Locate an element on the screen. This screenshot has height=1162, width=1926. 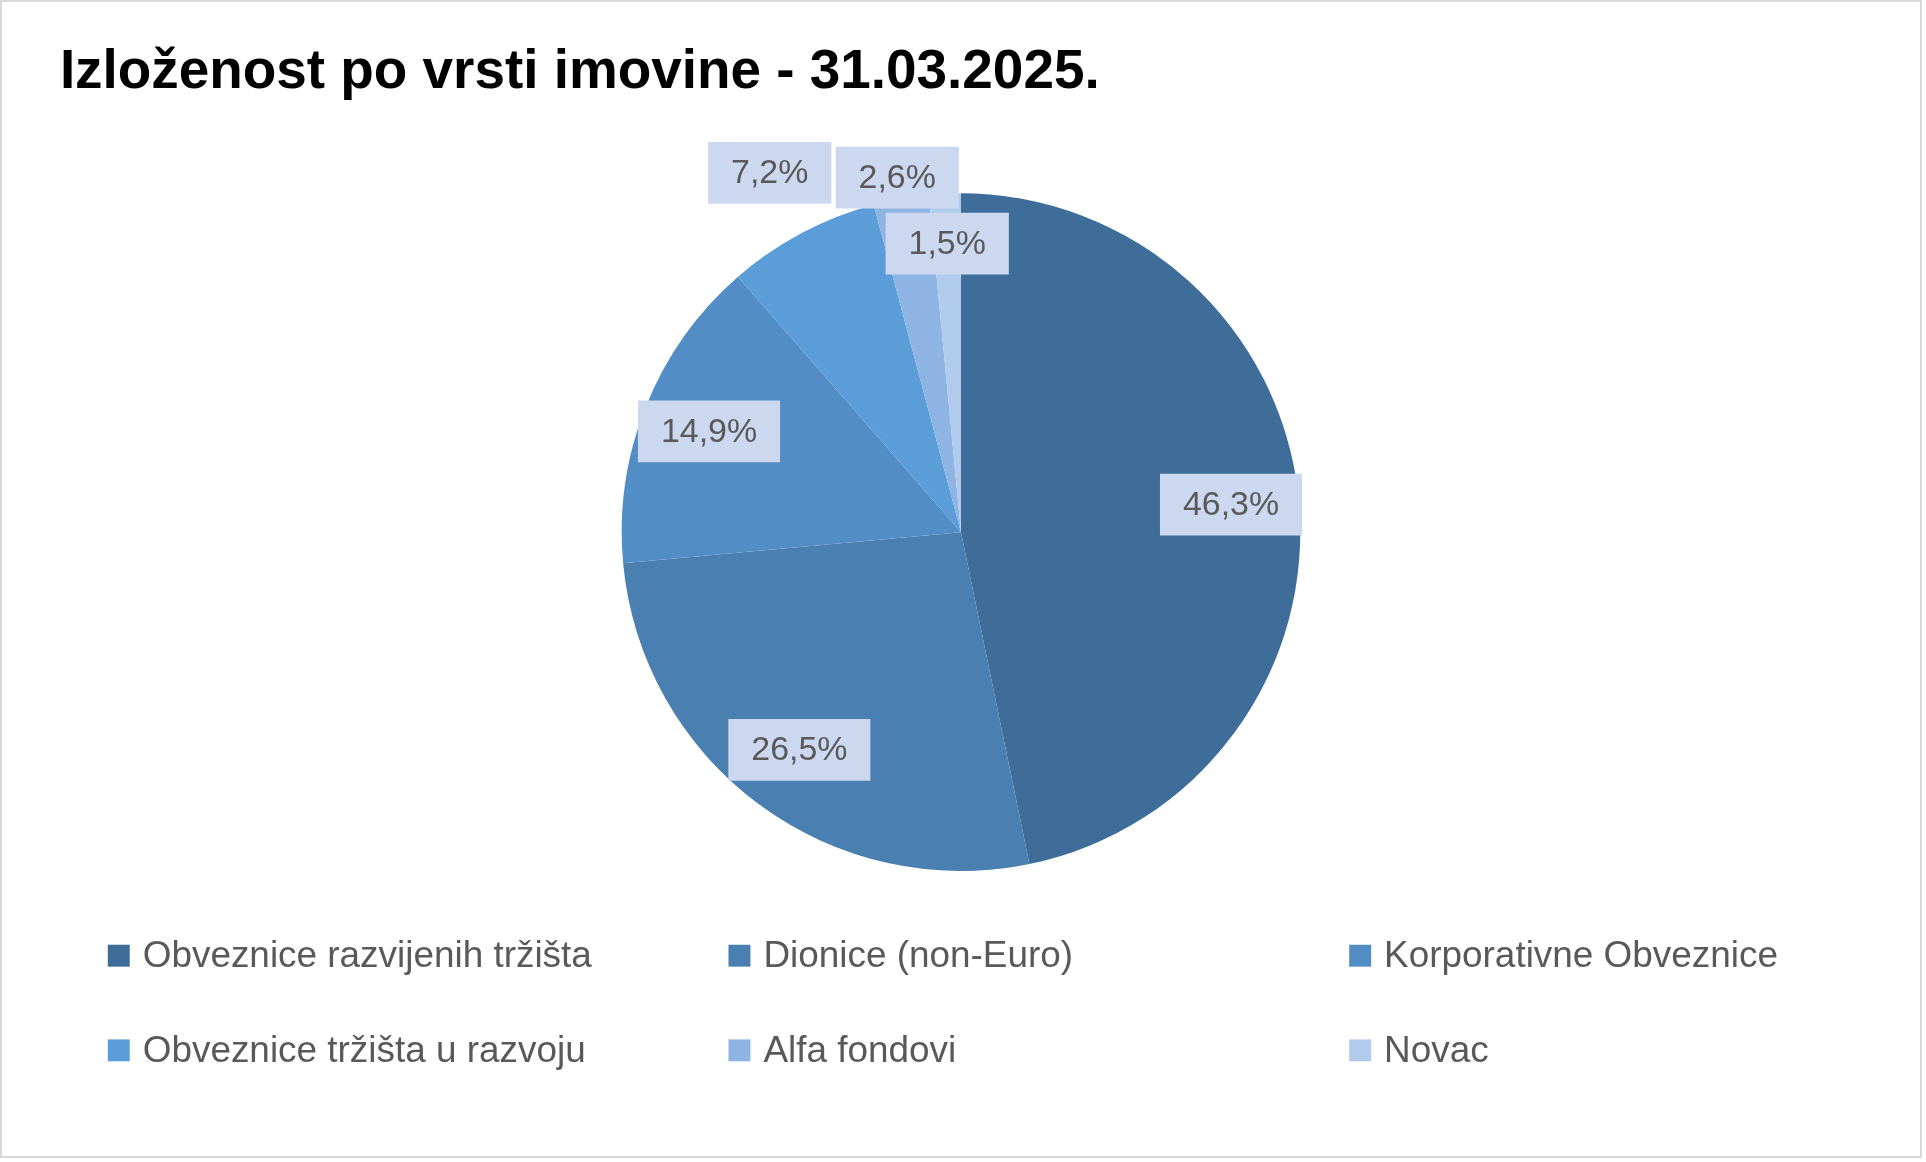
legend-label: Dionice (non-Euro) is located at coordinates (918, 954).